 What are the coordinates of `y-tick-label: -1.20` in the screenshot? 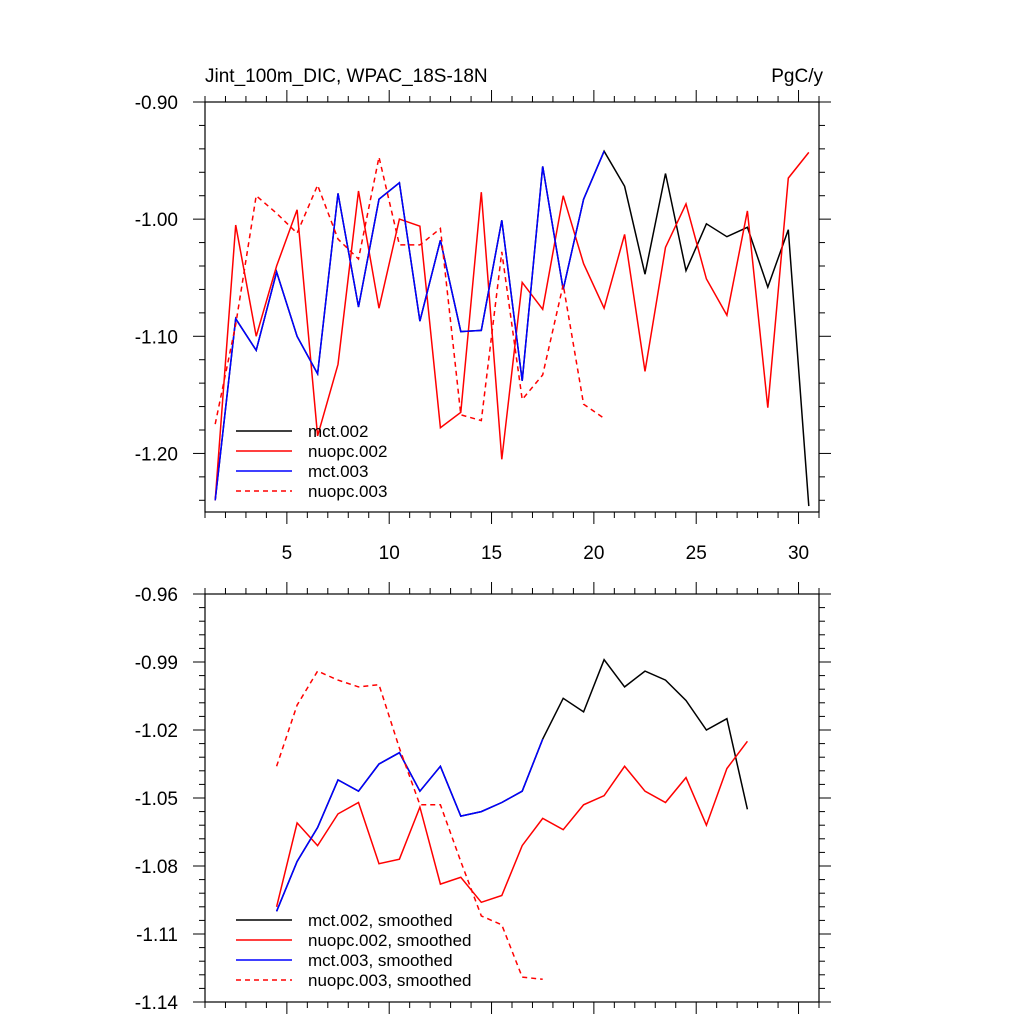 It's located at (156, 454).